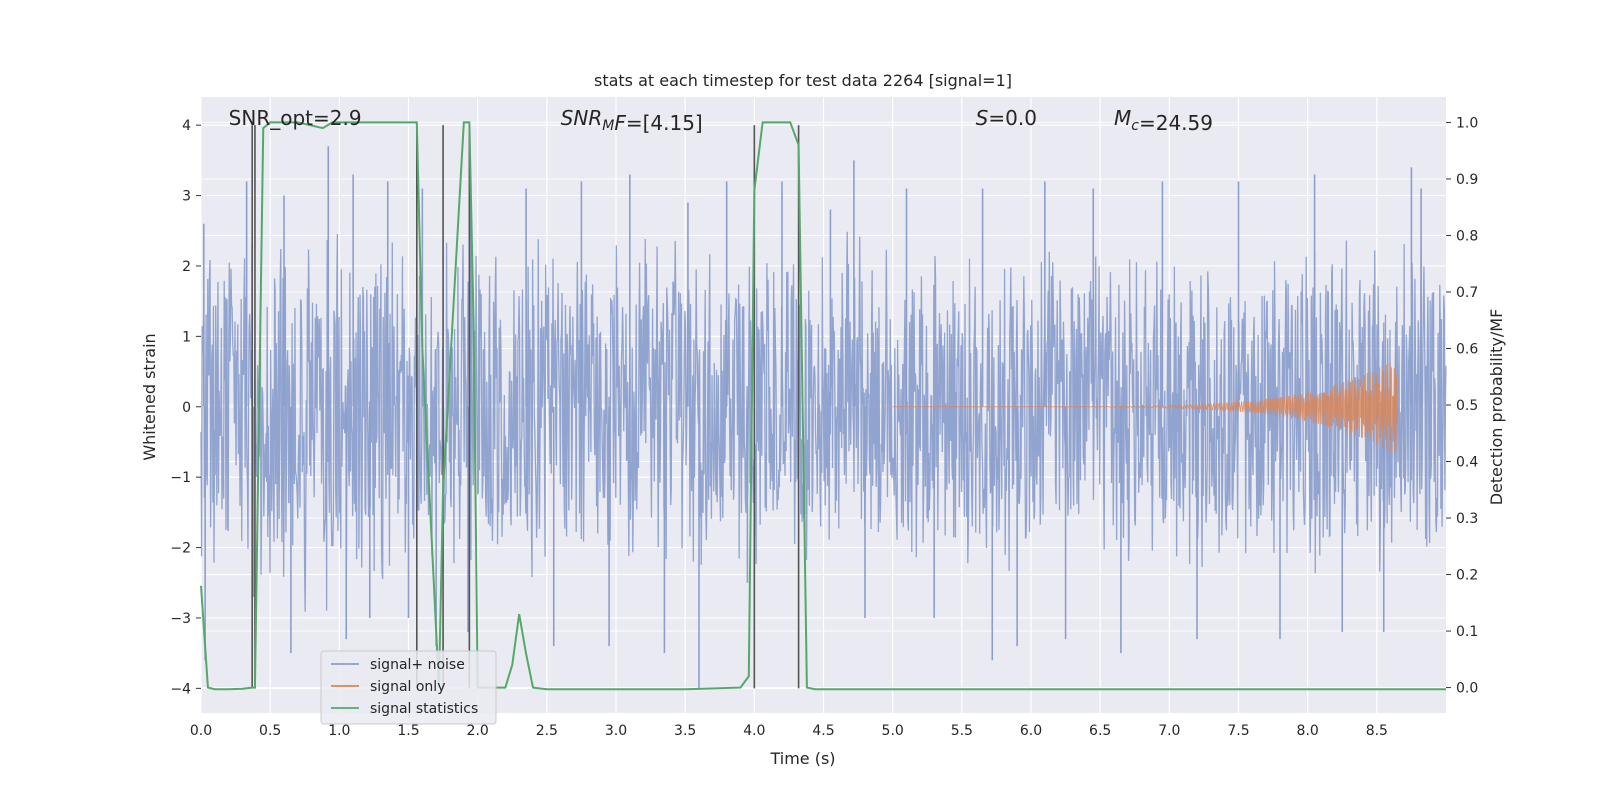 The width and height of the screenshot is (1600, 804). Describe the element at coordinates (1467, 576) in the screenshot. I see `y2-tick-label: 0.2` at that location.